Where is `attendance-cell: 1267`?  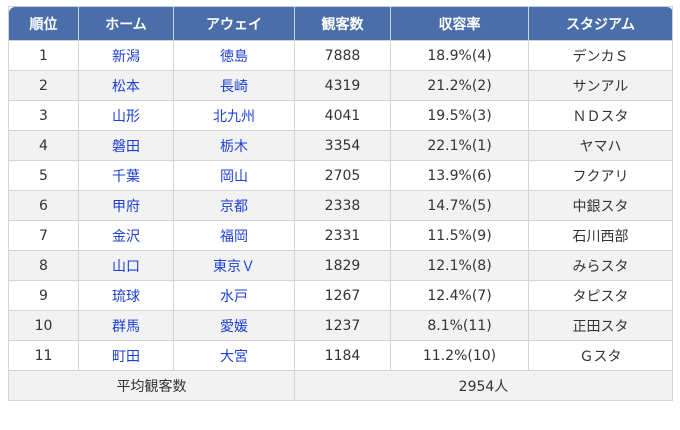
attendance-cell: 1267 is located at coordinates (342, 295).